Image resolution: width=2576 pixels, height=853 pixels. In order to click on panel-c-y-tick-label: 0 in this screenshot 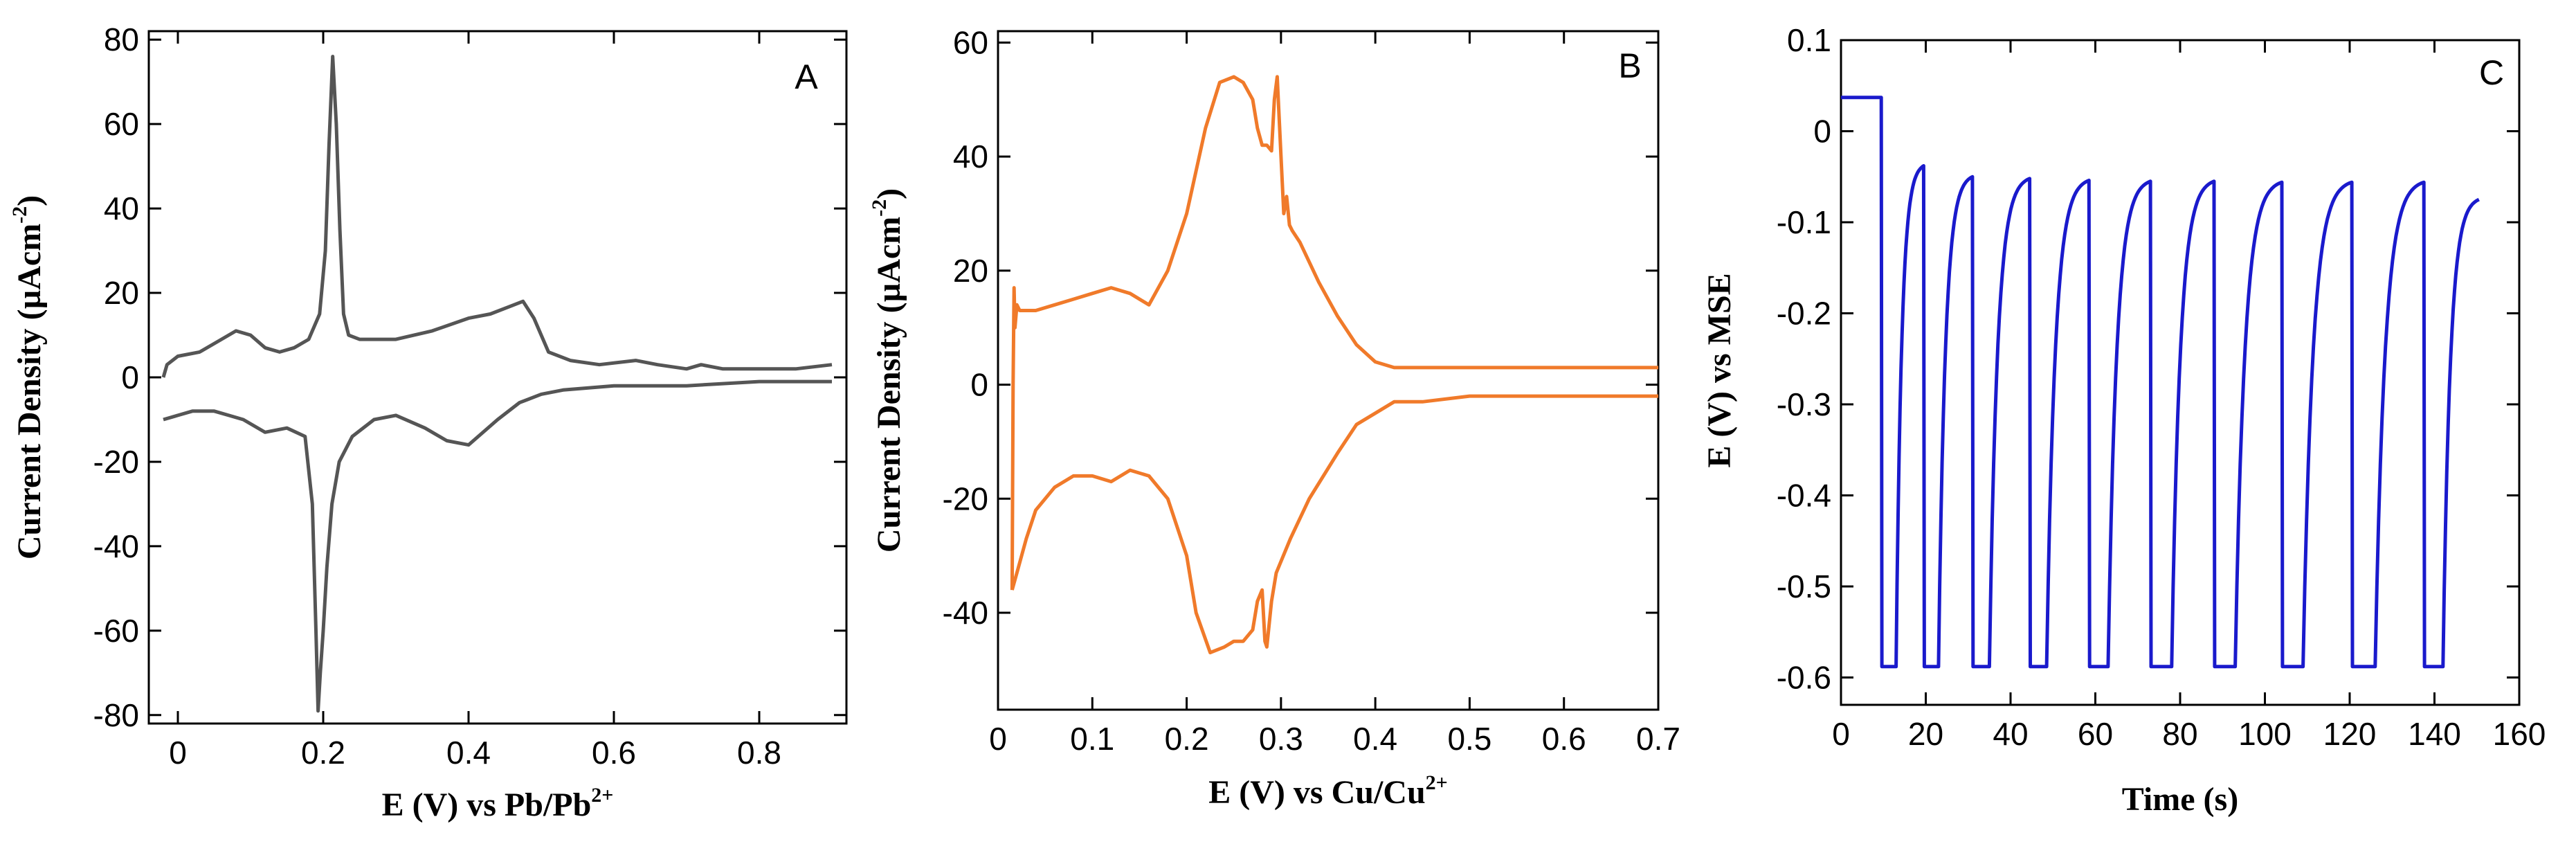, I will do `click(1822, 132)`.